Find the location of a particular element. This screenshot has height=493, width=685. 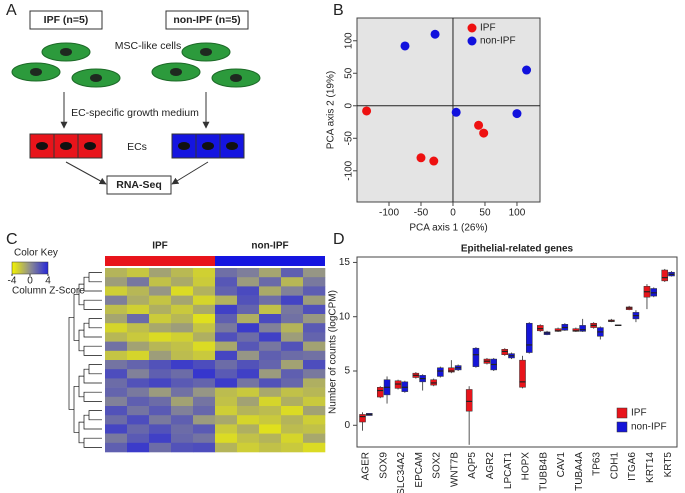

colorbar is located at coordinates (30, 268).